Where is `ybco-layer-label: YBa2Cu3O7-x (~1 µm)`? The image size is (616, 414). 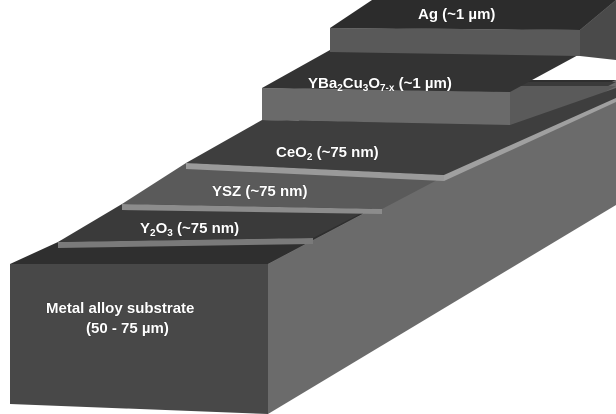
ybco-layer-label: YBa2Cu3O7-x (~1 µm) is located at coordinates (380, 84).